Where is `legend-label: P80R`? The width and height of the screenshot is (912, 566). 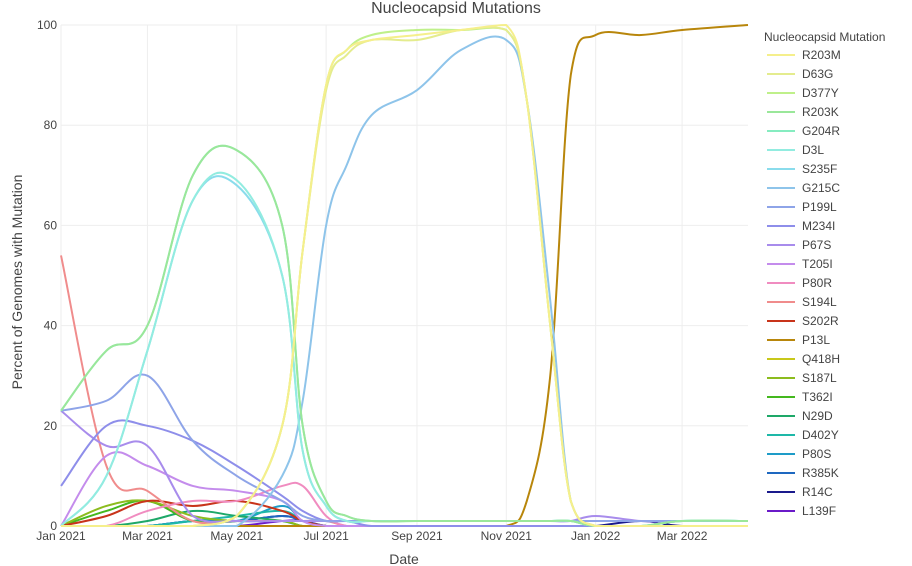 legend-label: P80R is located at coordinates (817, 283).